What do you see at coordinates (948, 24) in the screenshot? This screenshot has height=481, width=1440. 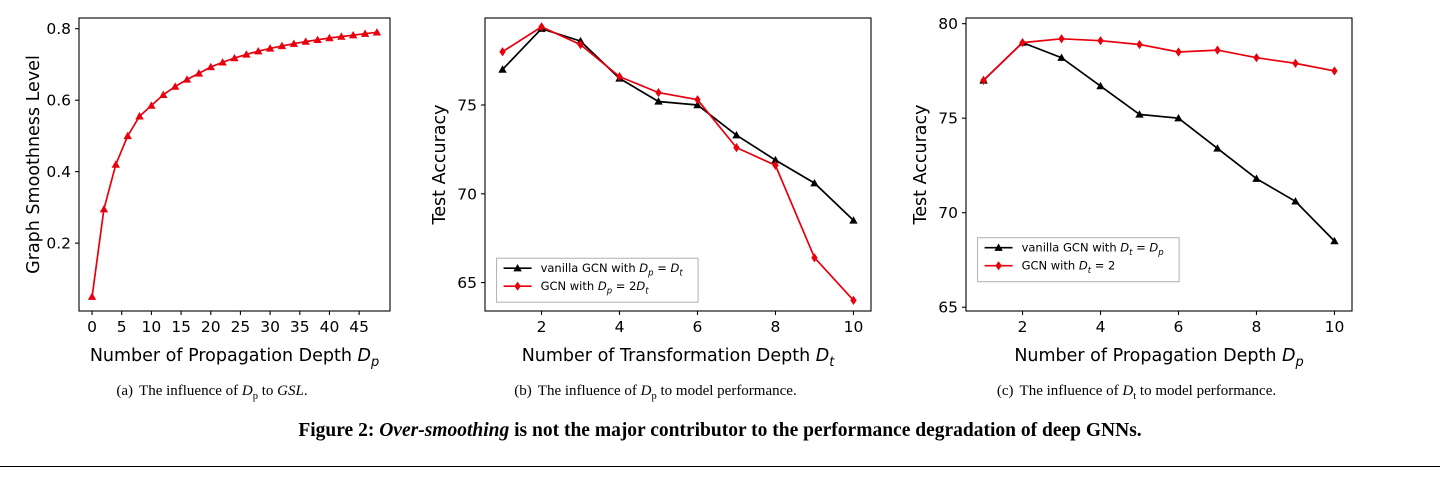 I see `svg-text: 80` at bounding box center [948, 24].